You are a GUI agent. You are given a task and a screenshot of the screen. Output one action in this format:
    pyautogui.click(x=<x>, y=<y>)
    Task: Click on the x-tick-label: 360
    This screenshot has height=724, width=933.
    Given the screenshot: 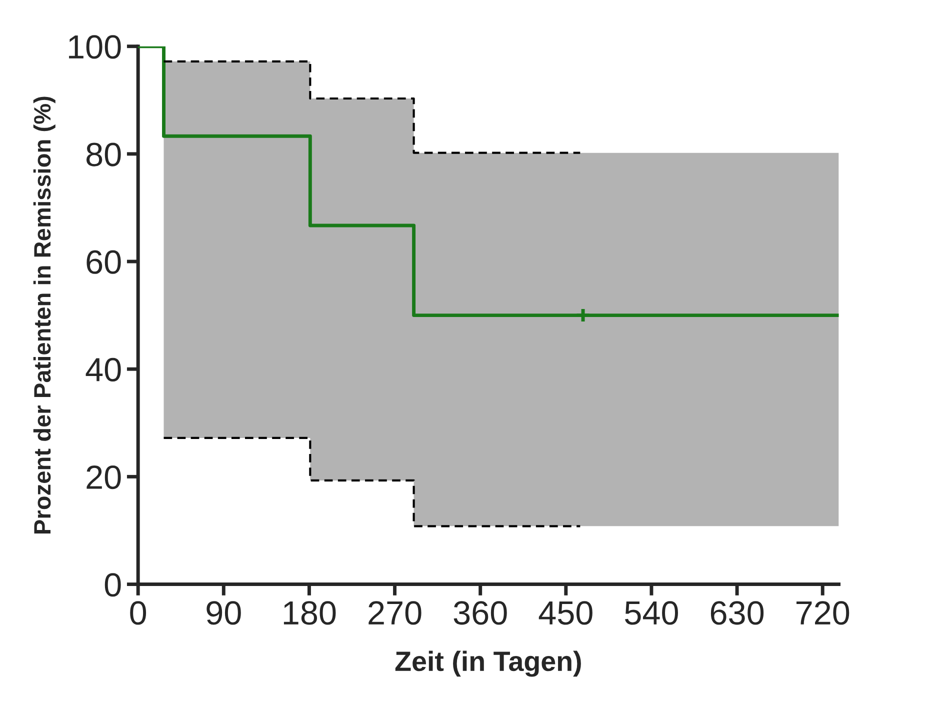 What is the action you would take?
    pyautogui.click(x=480, y=613)
    